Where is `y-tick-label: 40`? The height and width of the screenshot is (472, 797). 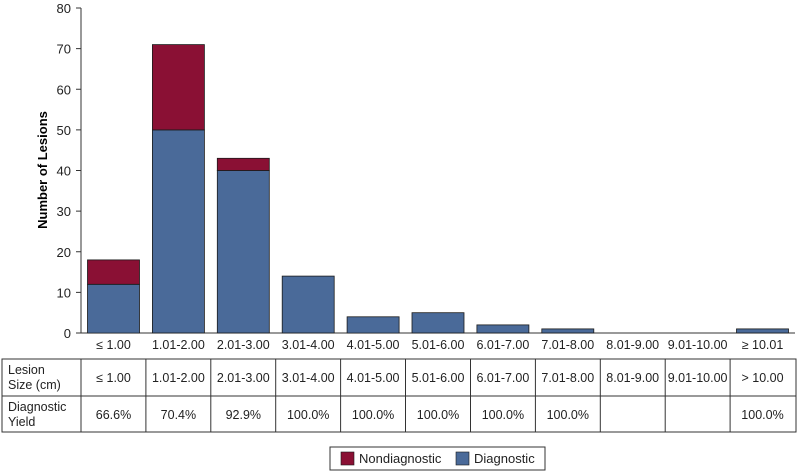
y-tick-label: 40 is located at coordinates (64, 171).